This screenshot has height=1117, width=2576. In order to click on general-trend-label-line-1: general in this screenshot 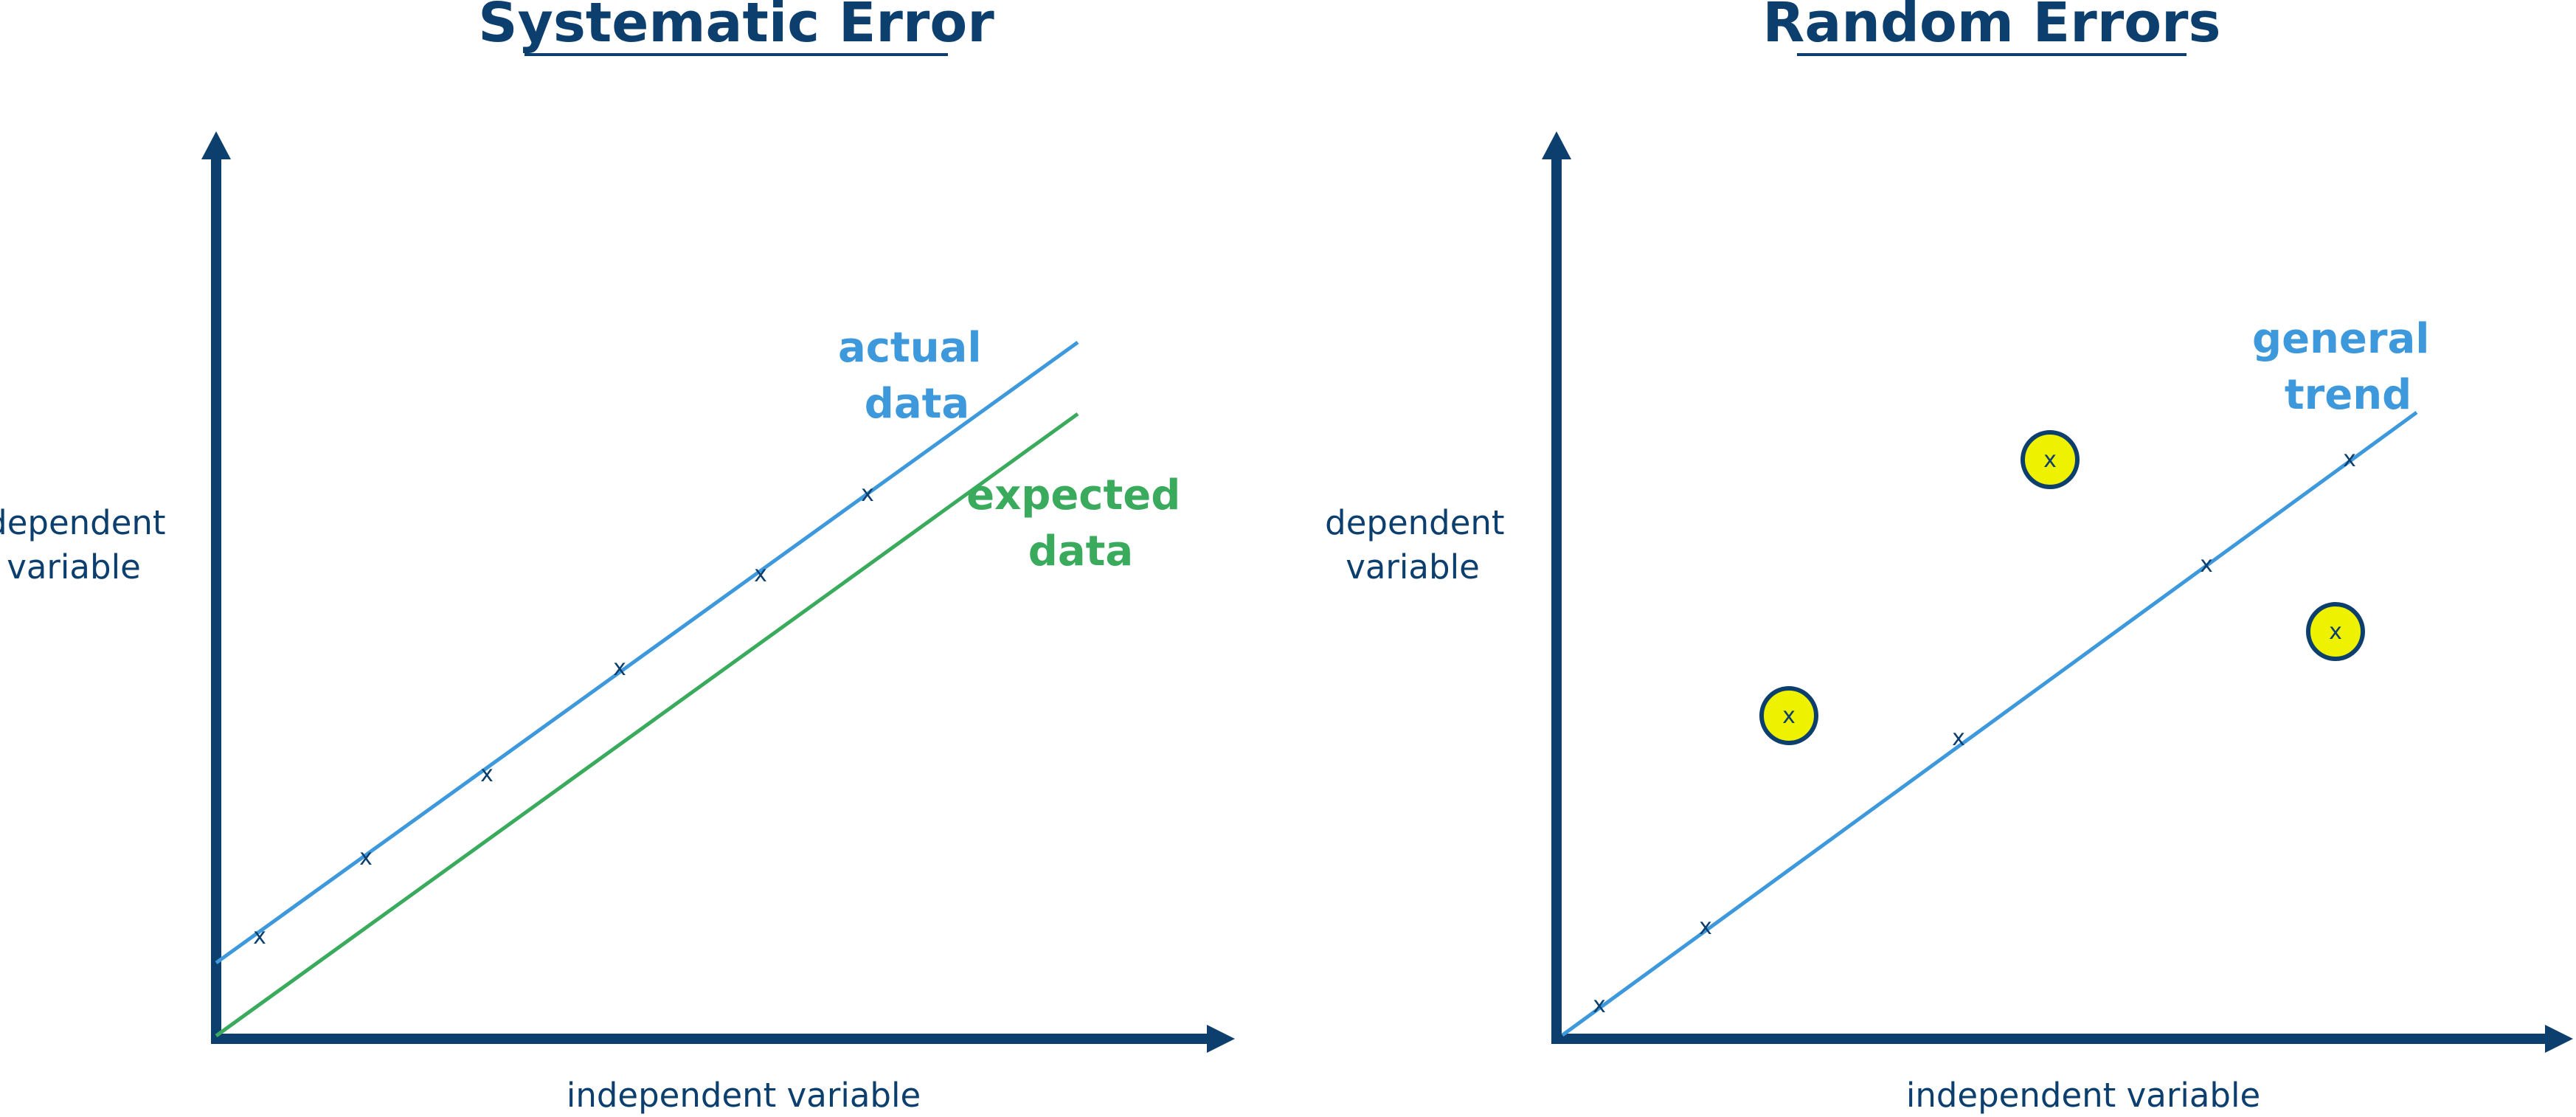, I will do `click(2341, 339)`.